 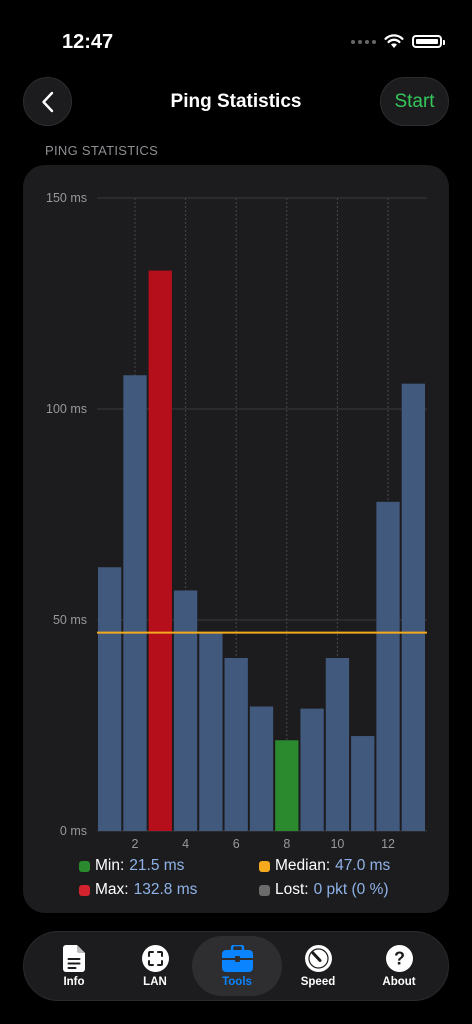 What do you see at coordinates (292, 889) in the screenshot?
I see `legend-lost-label: Lost:` at bounding box center [292, 889].